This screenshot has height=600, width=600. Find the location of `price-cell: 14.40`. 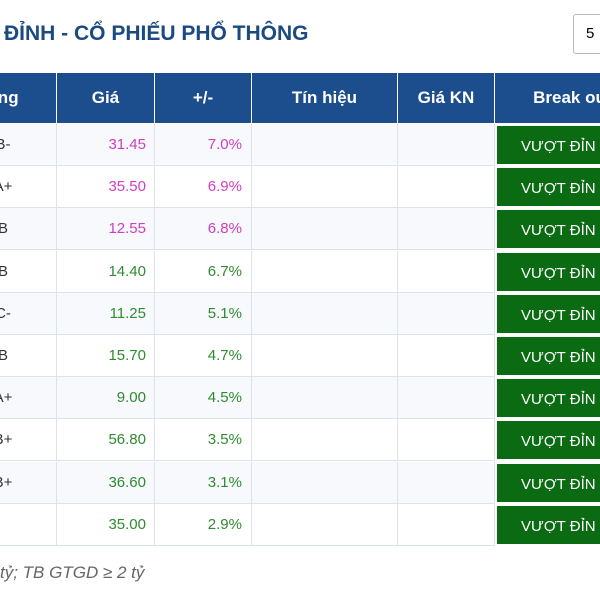

price-cell: 14.40 is located at coordinates (106, 271).